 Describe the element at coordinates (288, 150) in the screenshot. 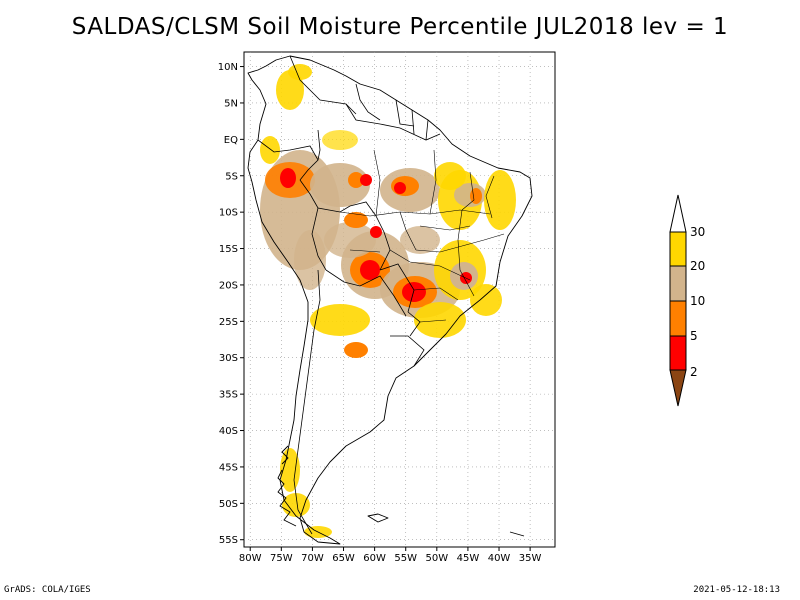

I see `border-ecuador-peru` at that location.